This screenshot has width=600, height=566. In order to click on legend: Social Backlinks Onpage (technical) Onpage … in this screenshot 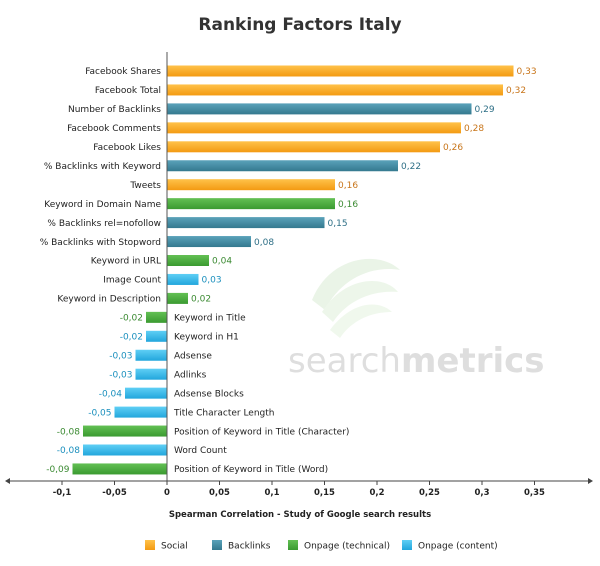, I will do `click(321, 546)`.